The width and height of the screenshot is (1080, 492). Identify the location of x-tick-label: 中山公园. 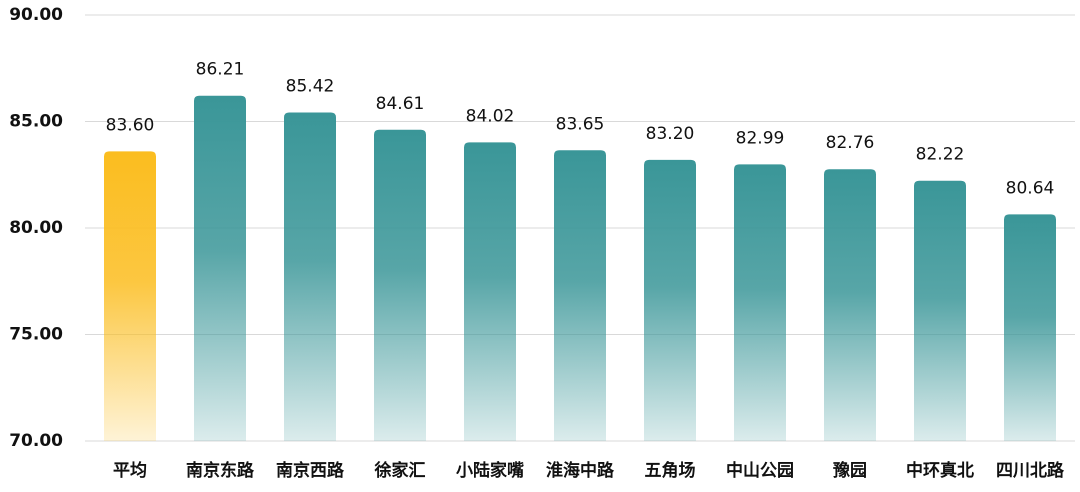
(760, 470).